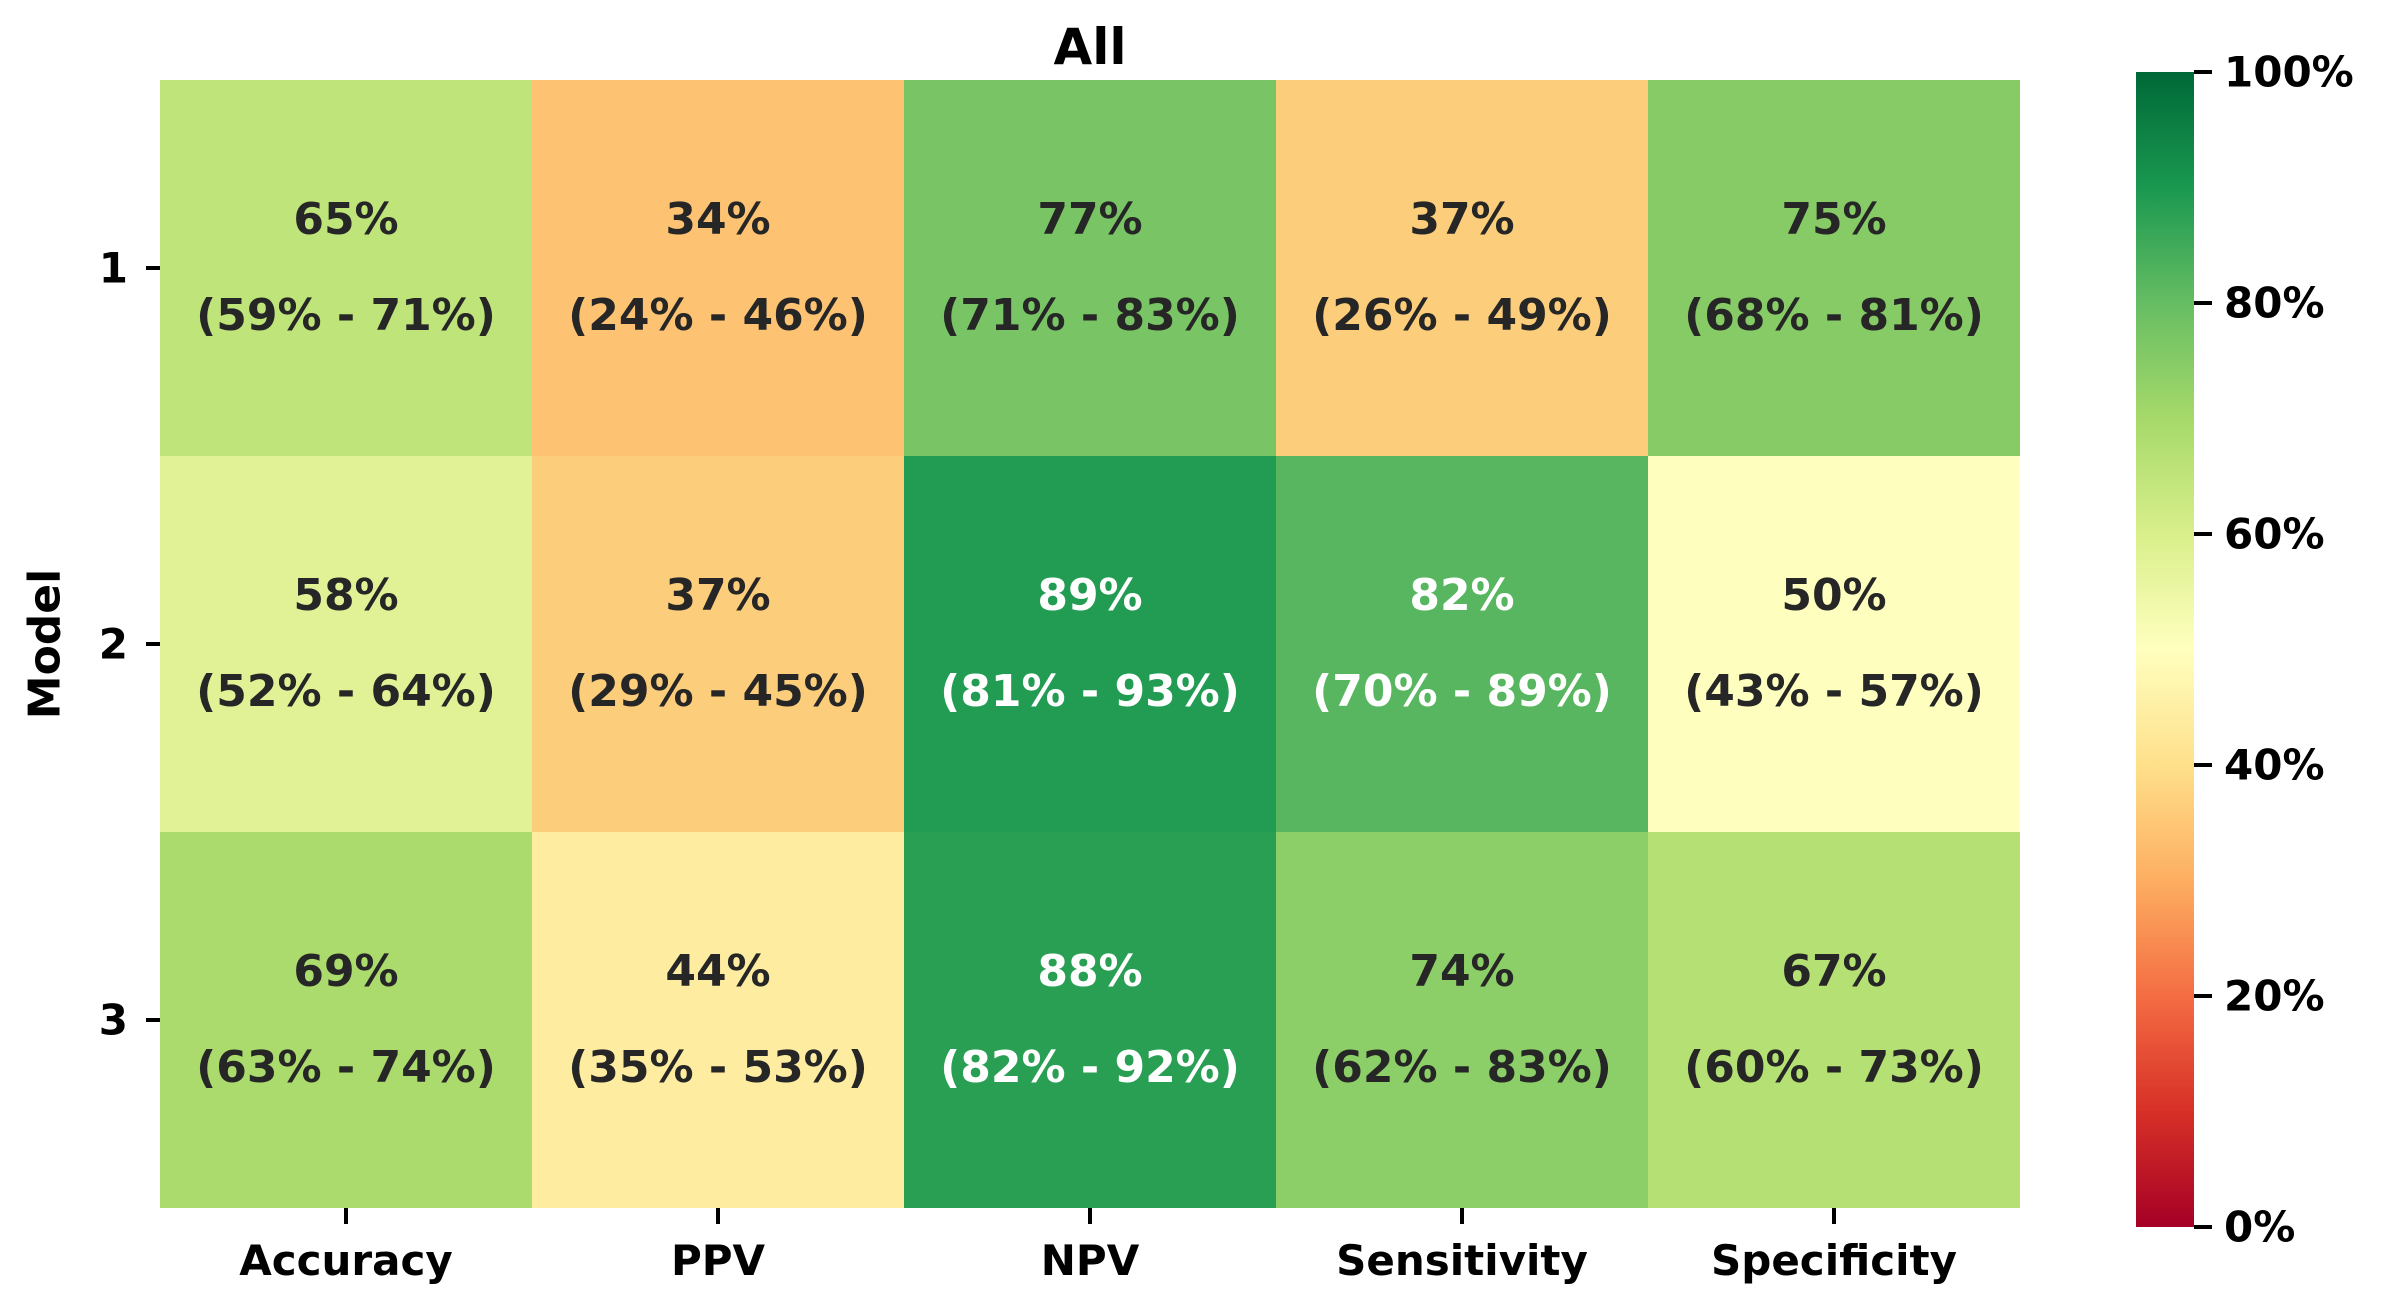 This screenshot has width=2381, height=1310. I want to click on cell-value-label: 89%, so click(1090, 595).